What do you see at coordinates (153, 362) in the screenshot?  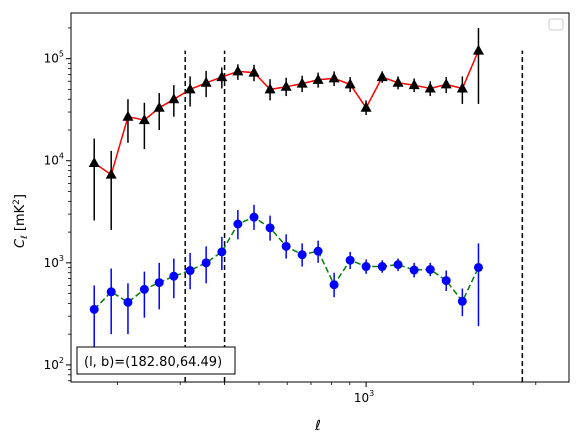 I see `annotation-text: (l, b)=(182.80,64.49)` at bounding box center [153, 362].